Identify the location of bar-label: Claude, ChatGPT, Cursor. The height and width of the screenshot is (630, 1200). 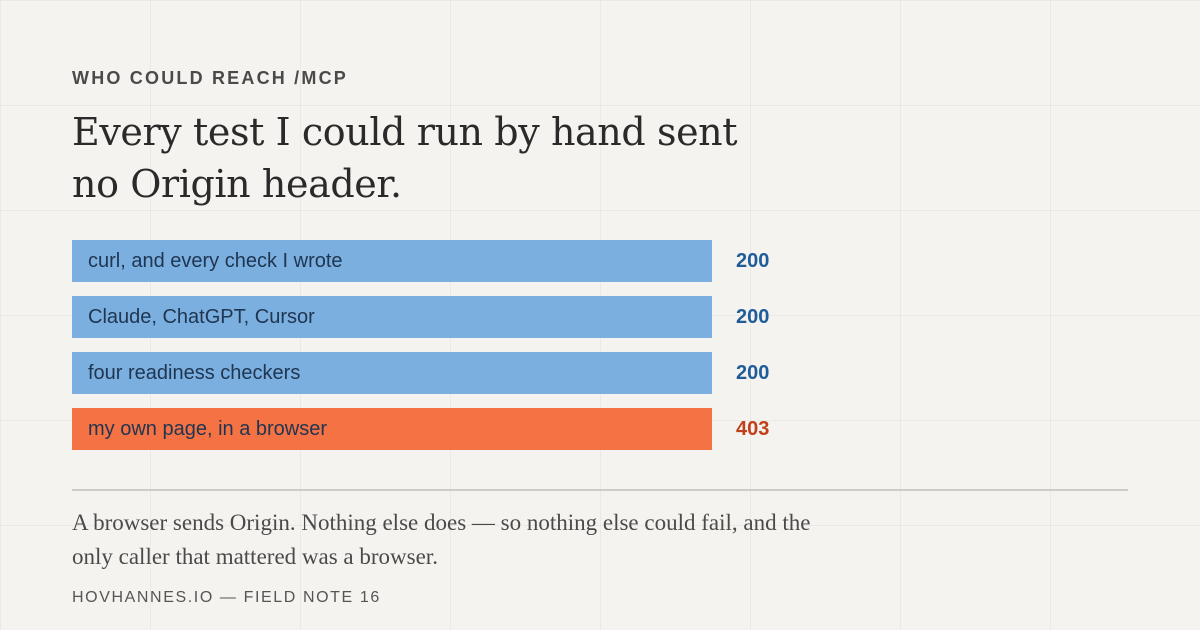
(201, 317).